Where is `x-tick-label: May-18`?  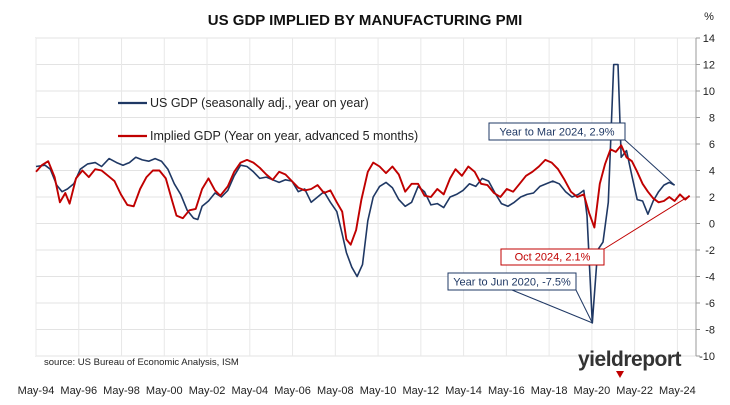
x-tick-label: May-18 is located at coordinates (549, 391).